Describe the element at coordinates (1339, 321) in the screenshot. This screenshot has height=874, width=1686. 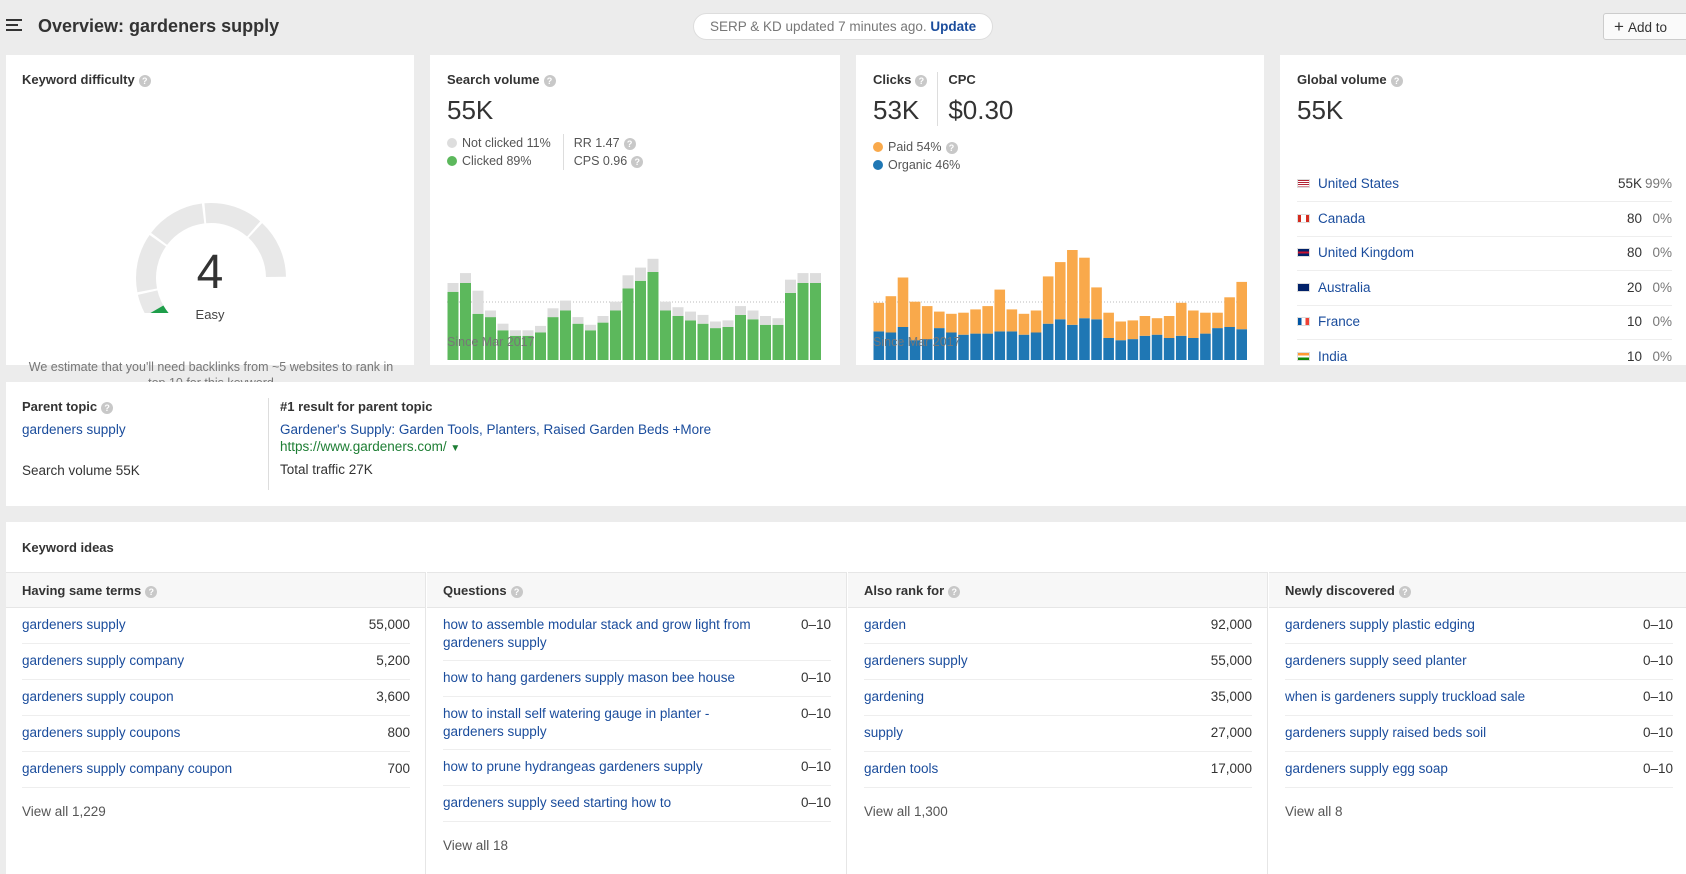
I see `country-link: France` at that location.